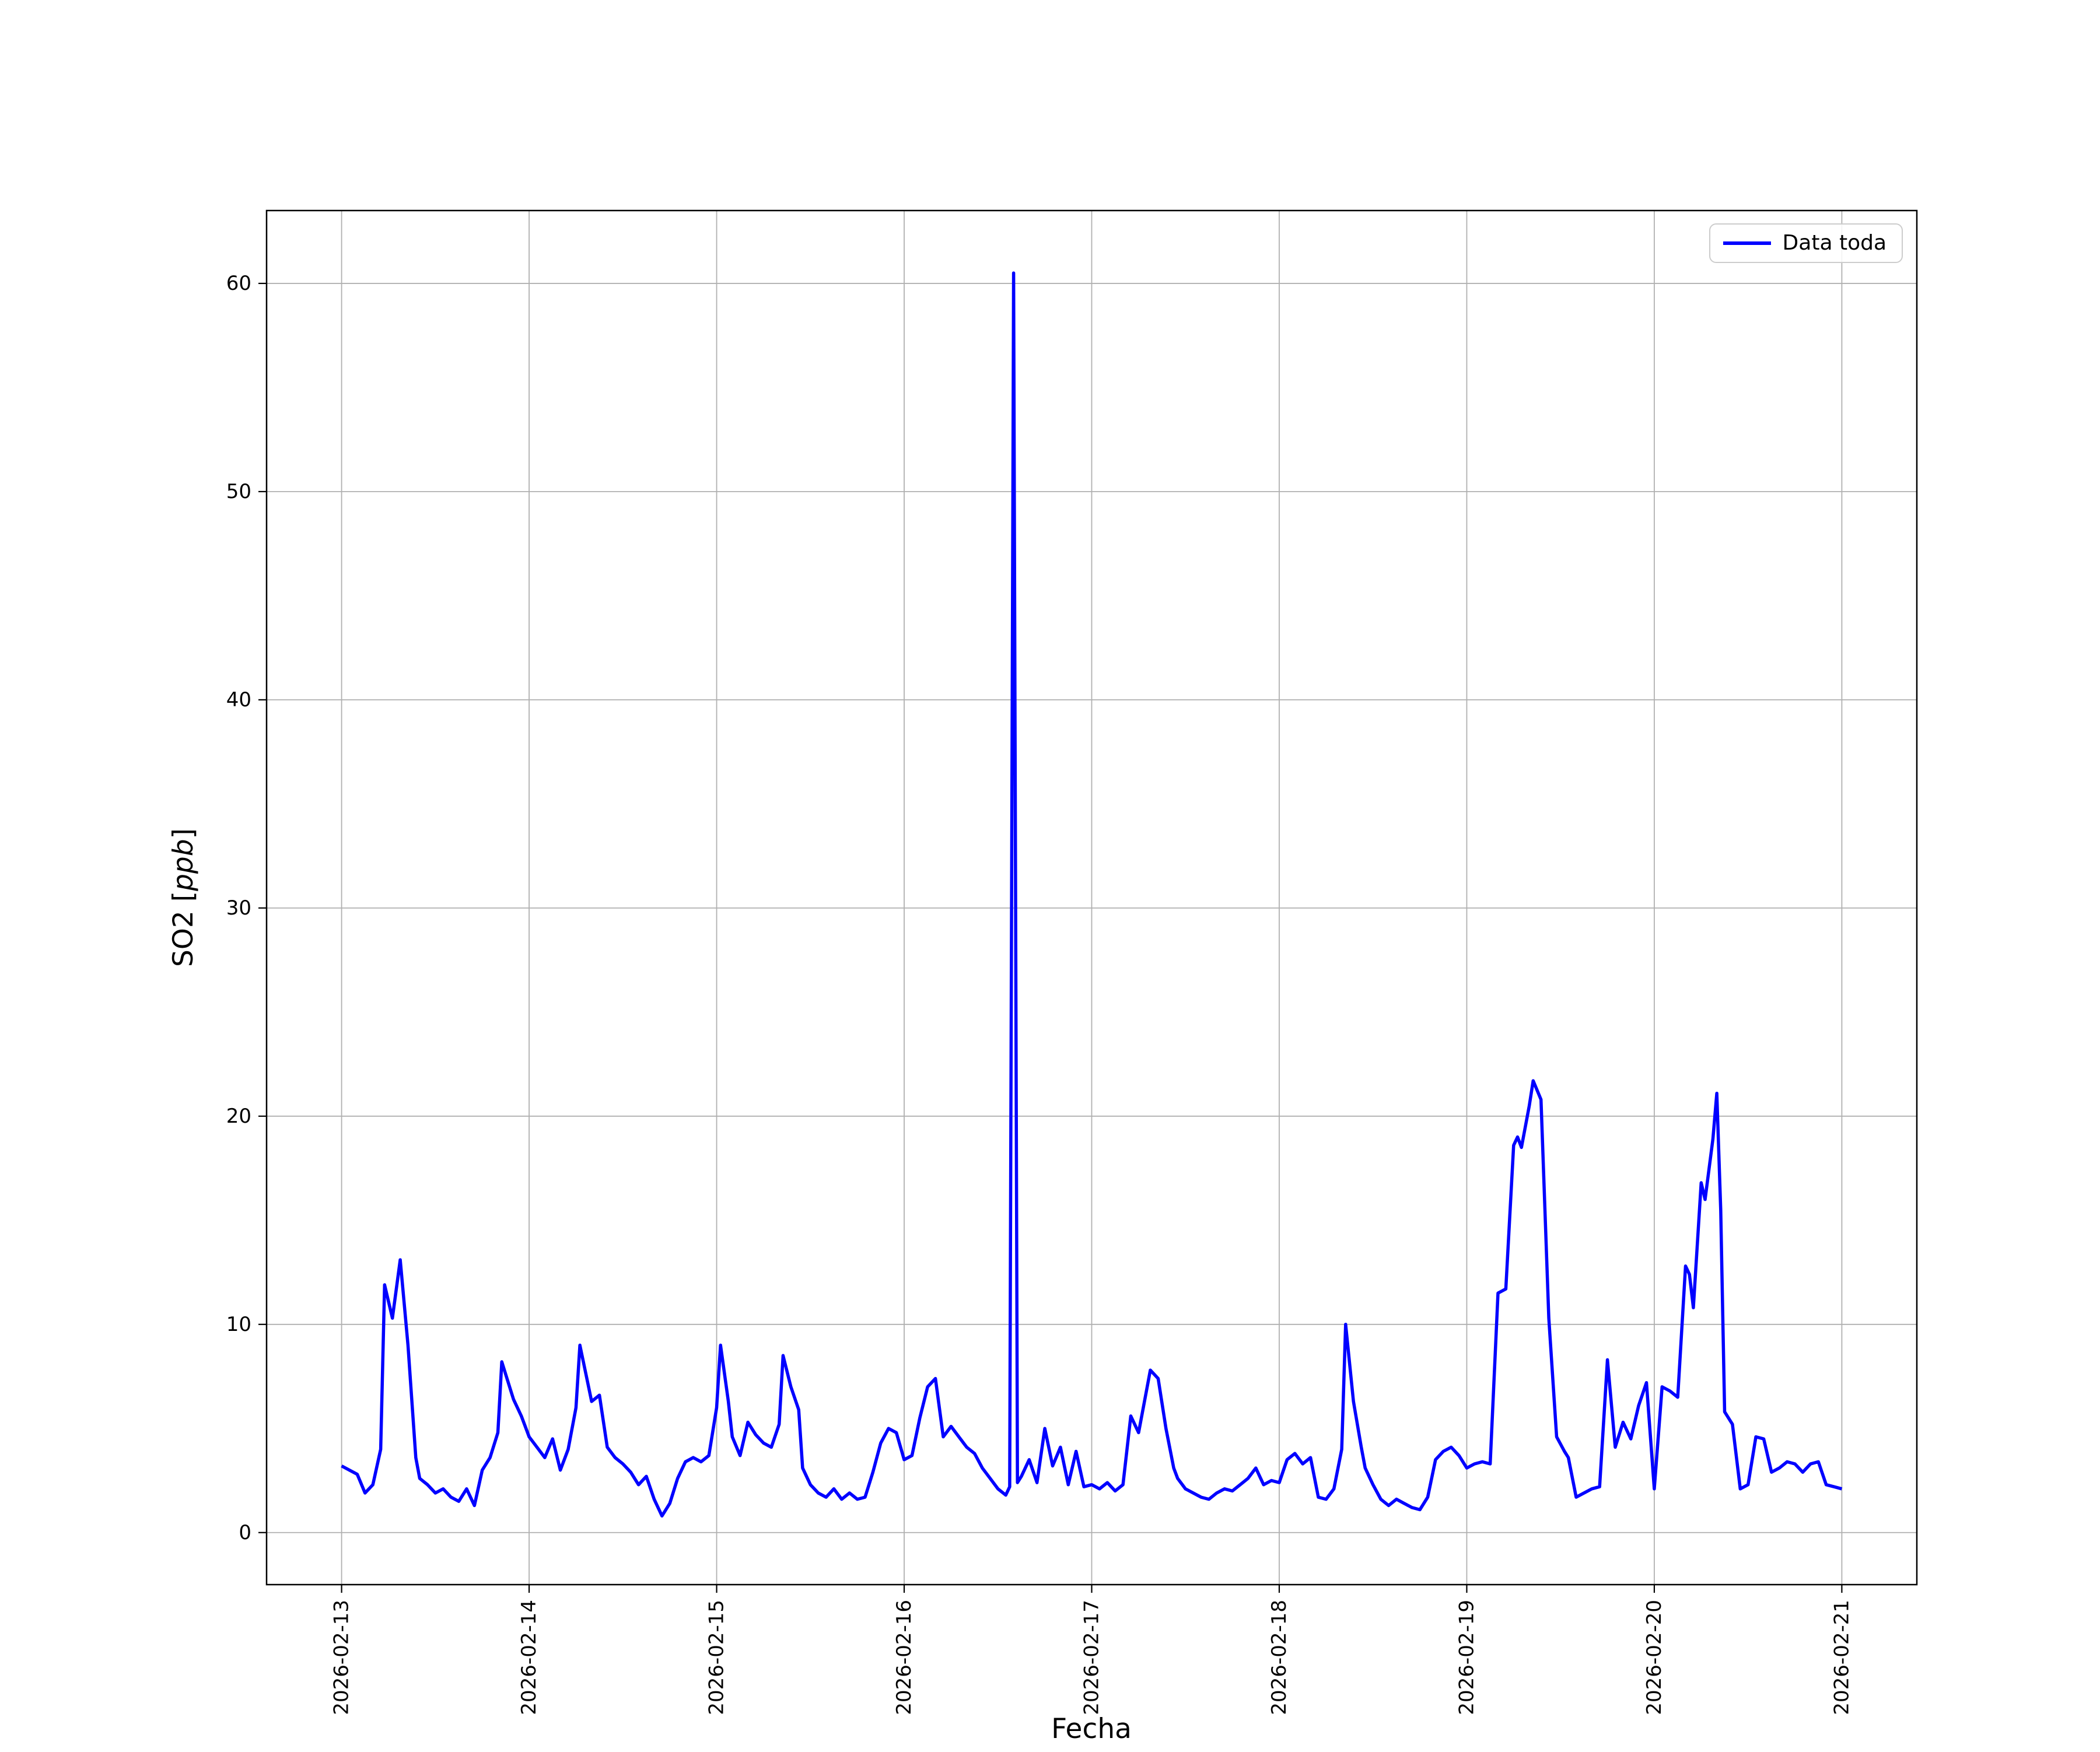  What do you see at coordinates (238, 1116) in the screenshot?
I see `y-tick-label: 20` at bounding box center [238, 1116].